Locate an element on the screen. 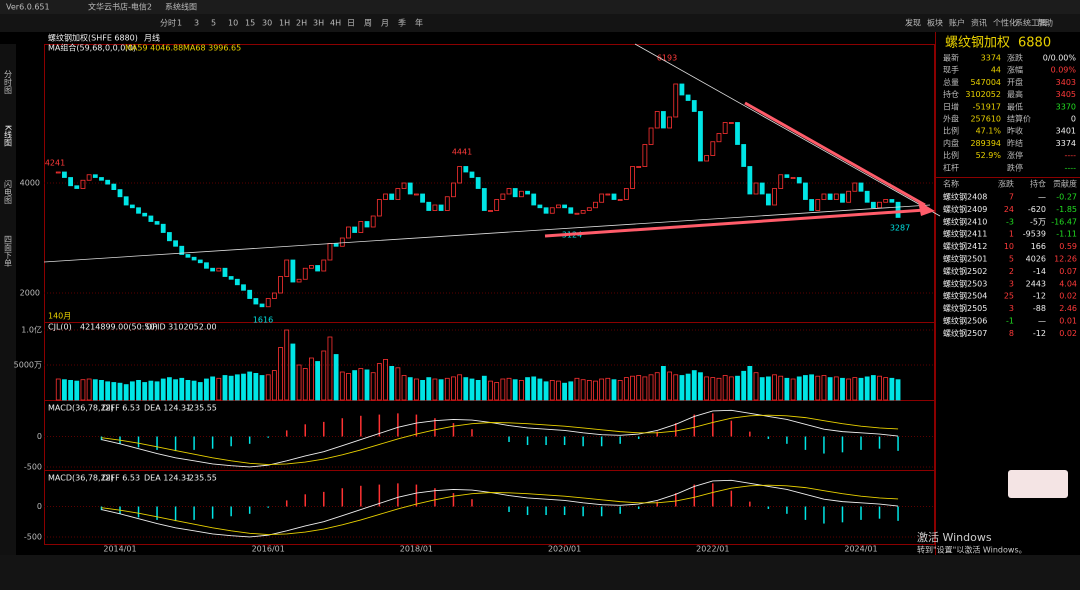 This screenshot has width=1080, height=590. list-cell: 螺纹钢2505 is located at coordinates (965, 308).